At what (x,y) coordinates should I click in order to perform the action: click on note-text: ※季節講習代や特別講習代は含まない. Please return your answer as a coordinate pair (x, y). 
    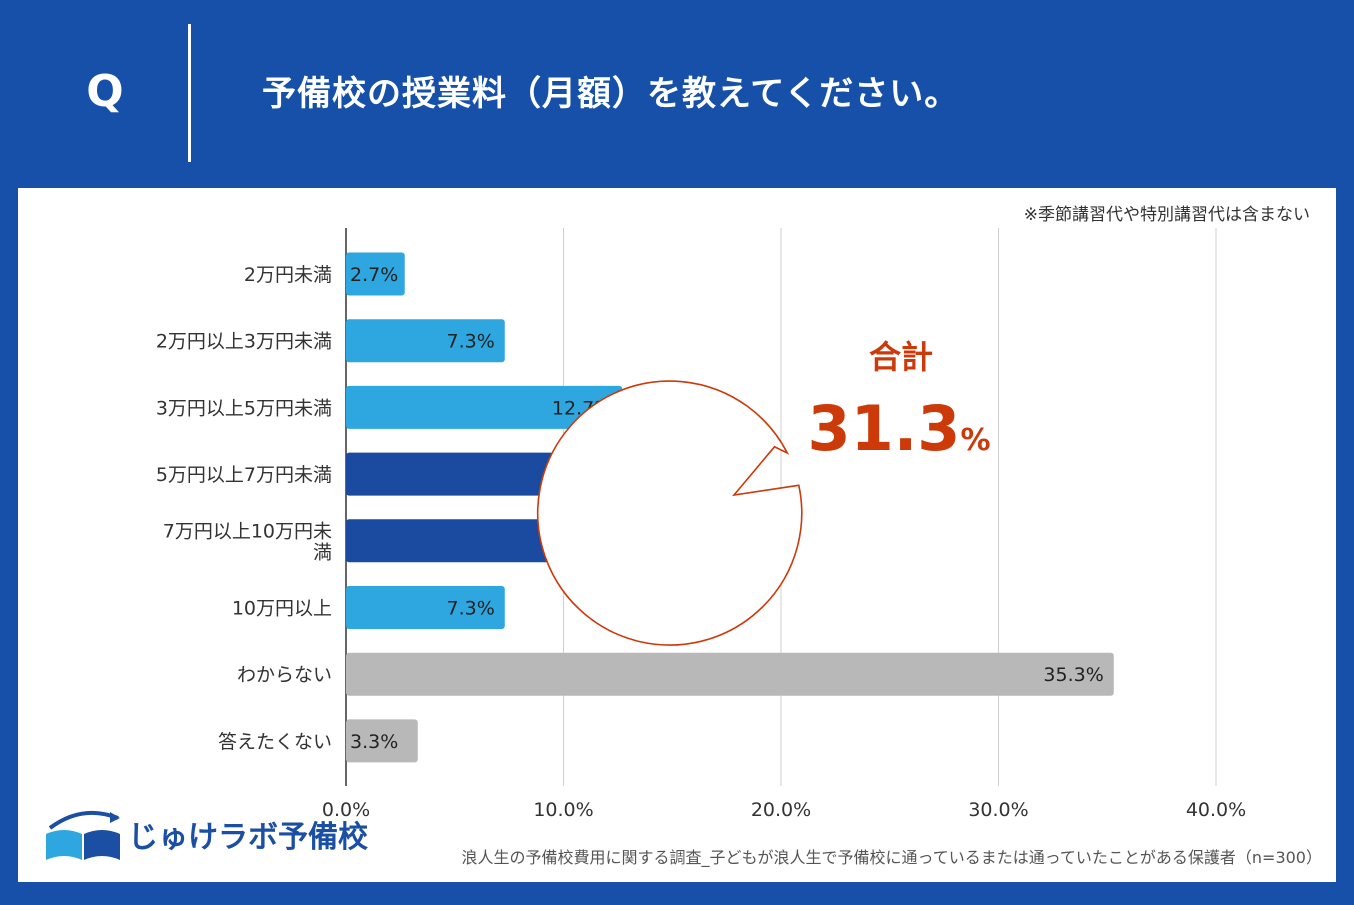
    Looking at the image, I should click on (1166, 215).